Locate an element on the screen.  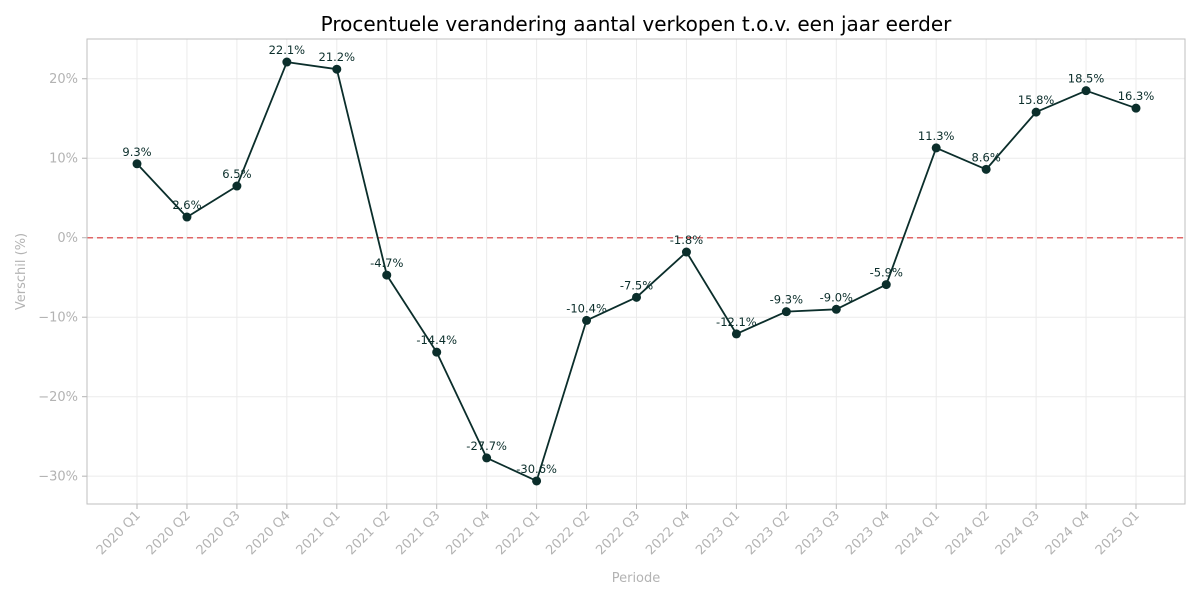
data-label: -5.9% is located at coordinates (886, 273).